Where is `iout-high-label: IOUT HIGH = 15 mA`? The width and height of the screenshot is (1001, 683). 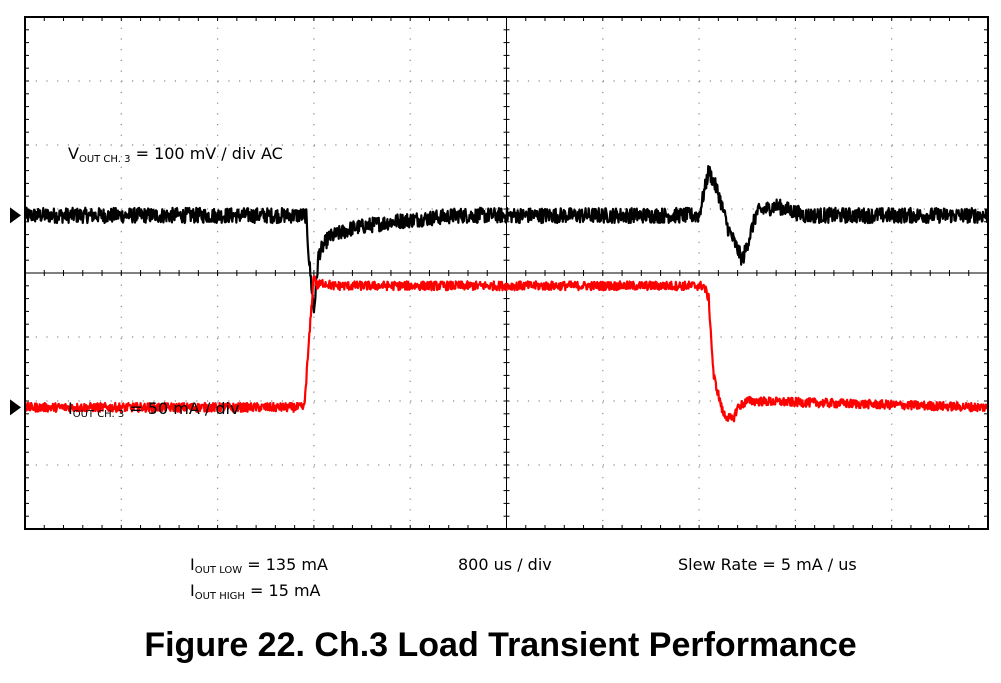 iout-high-label: IOUT HIGH = 15 mA is located at coordinates (255, 591).